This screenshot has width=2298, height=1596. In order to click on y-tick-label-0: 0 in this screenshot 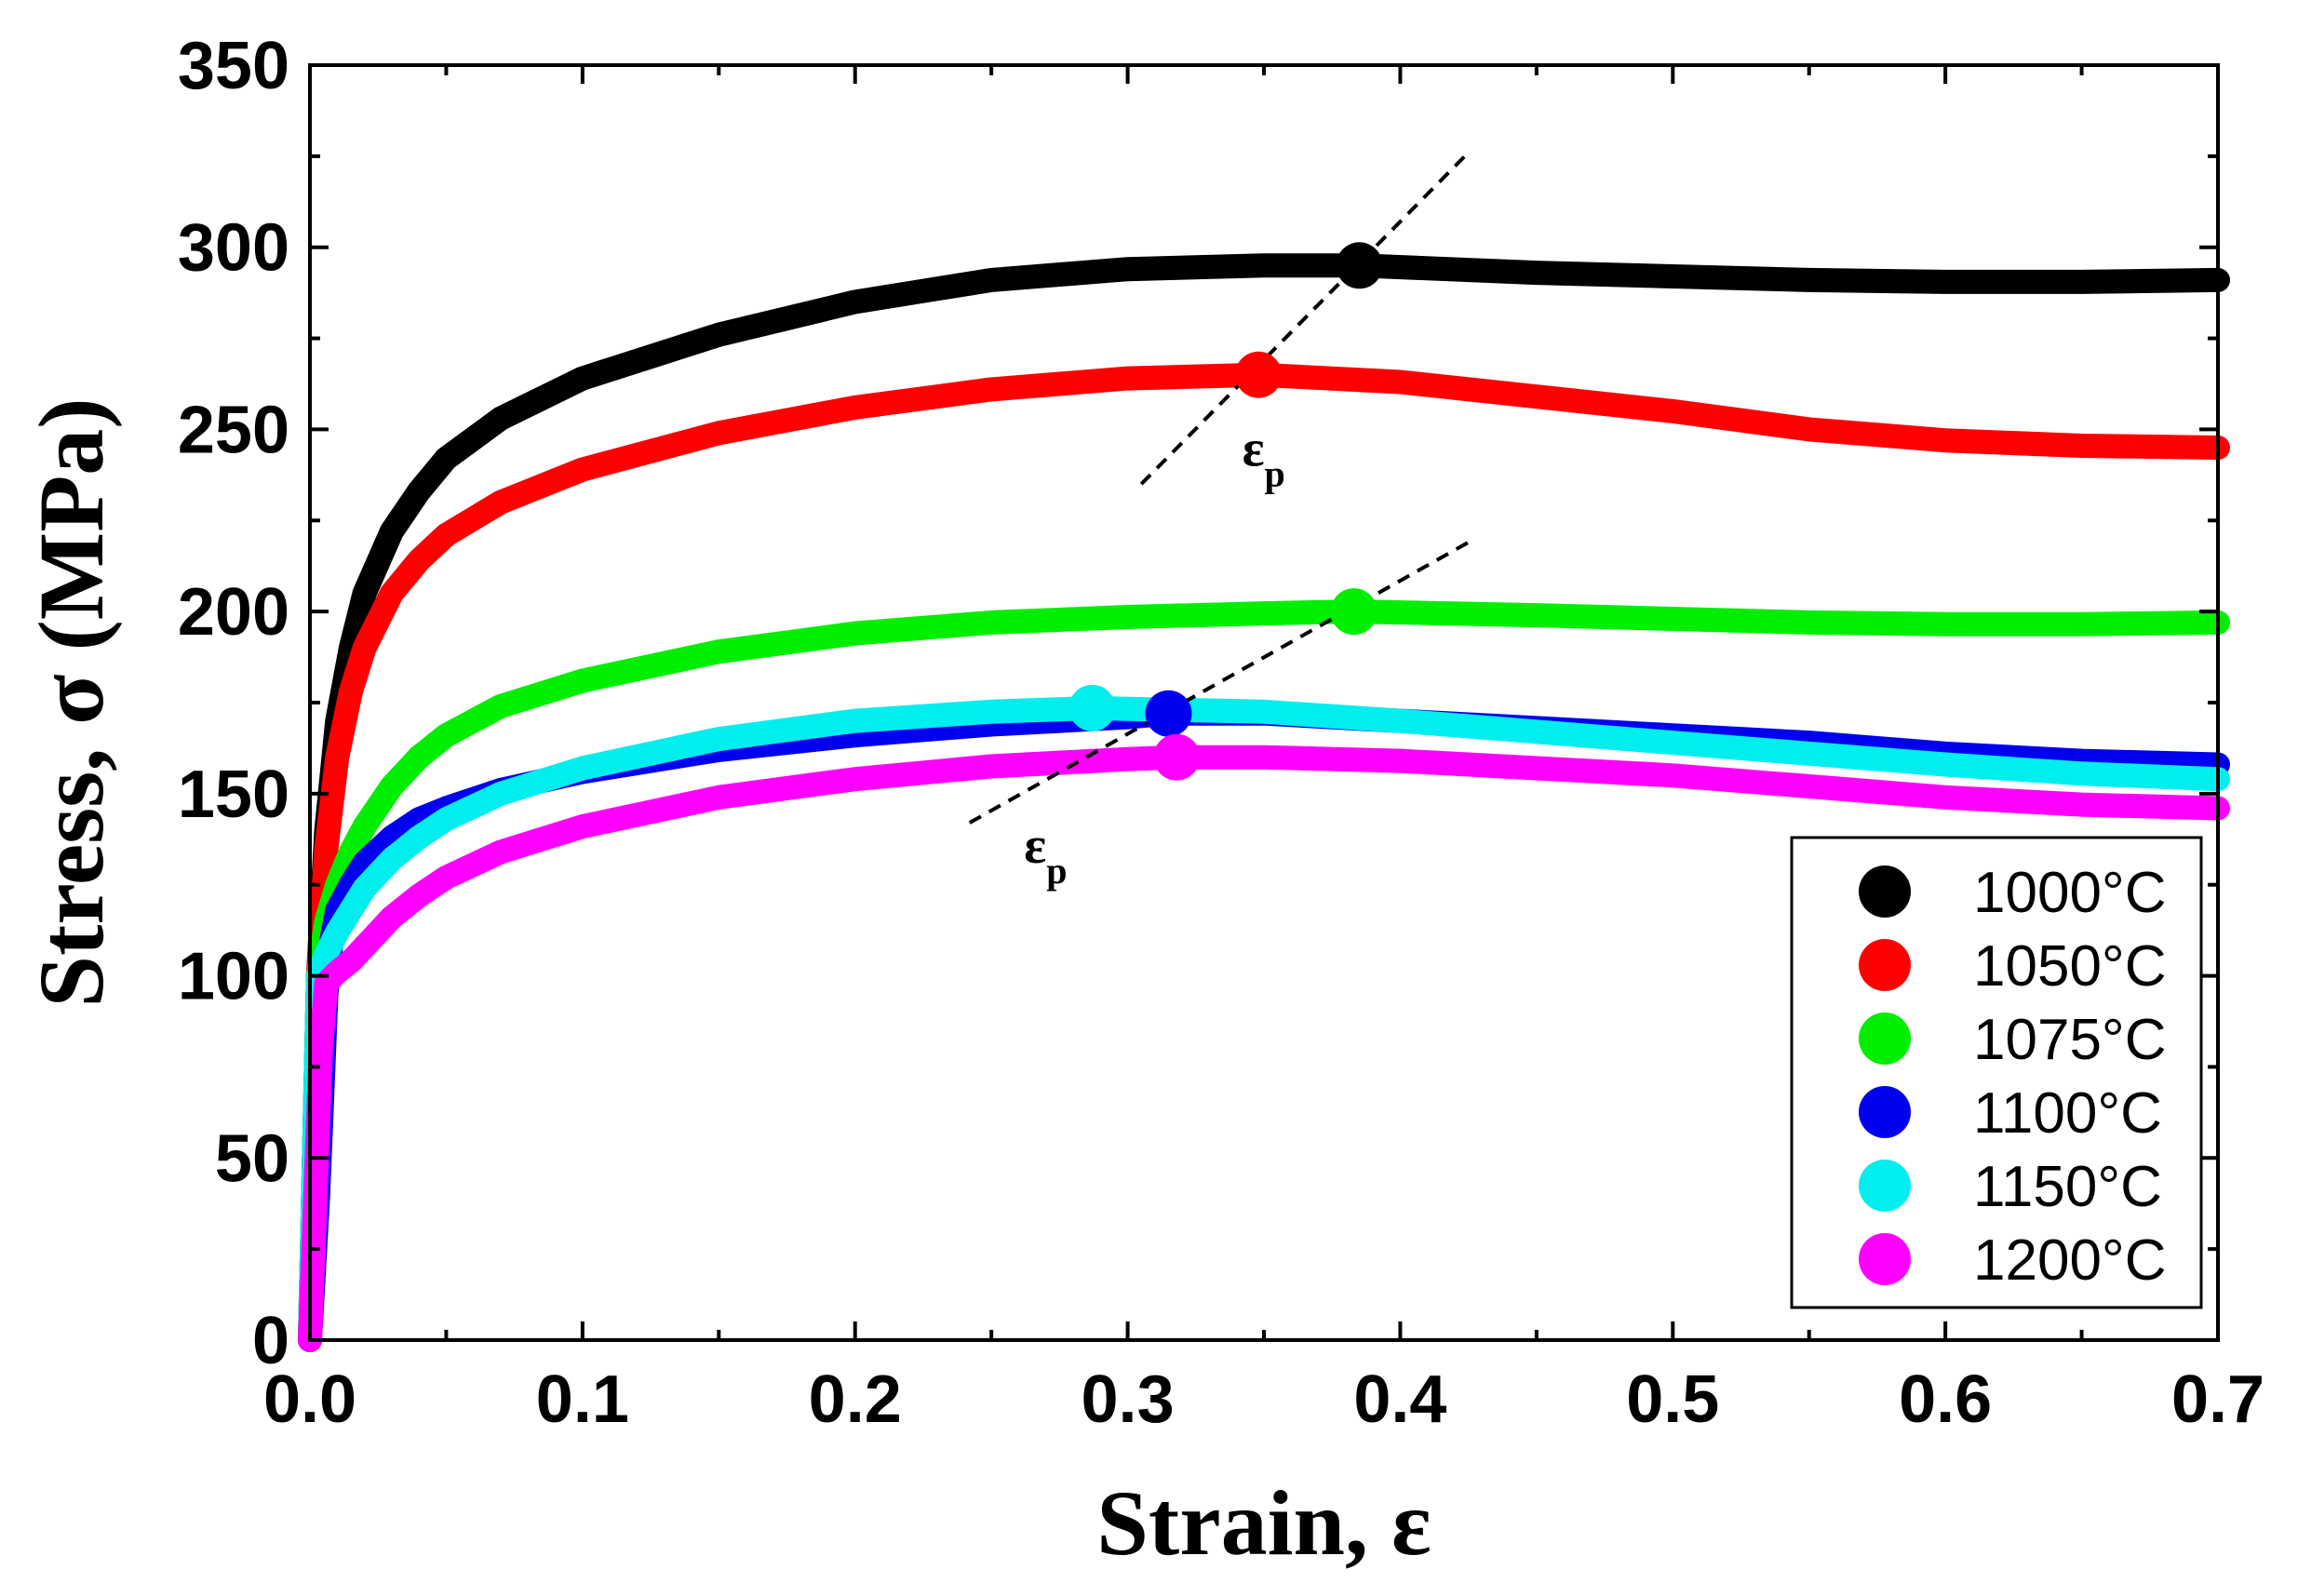, I will do `click(270, 1341)`.